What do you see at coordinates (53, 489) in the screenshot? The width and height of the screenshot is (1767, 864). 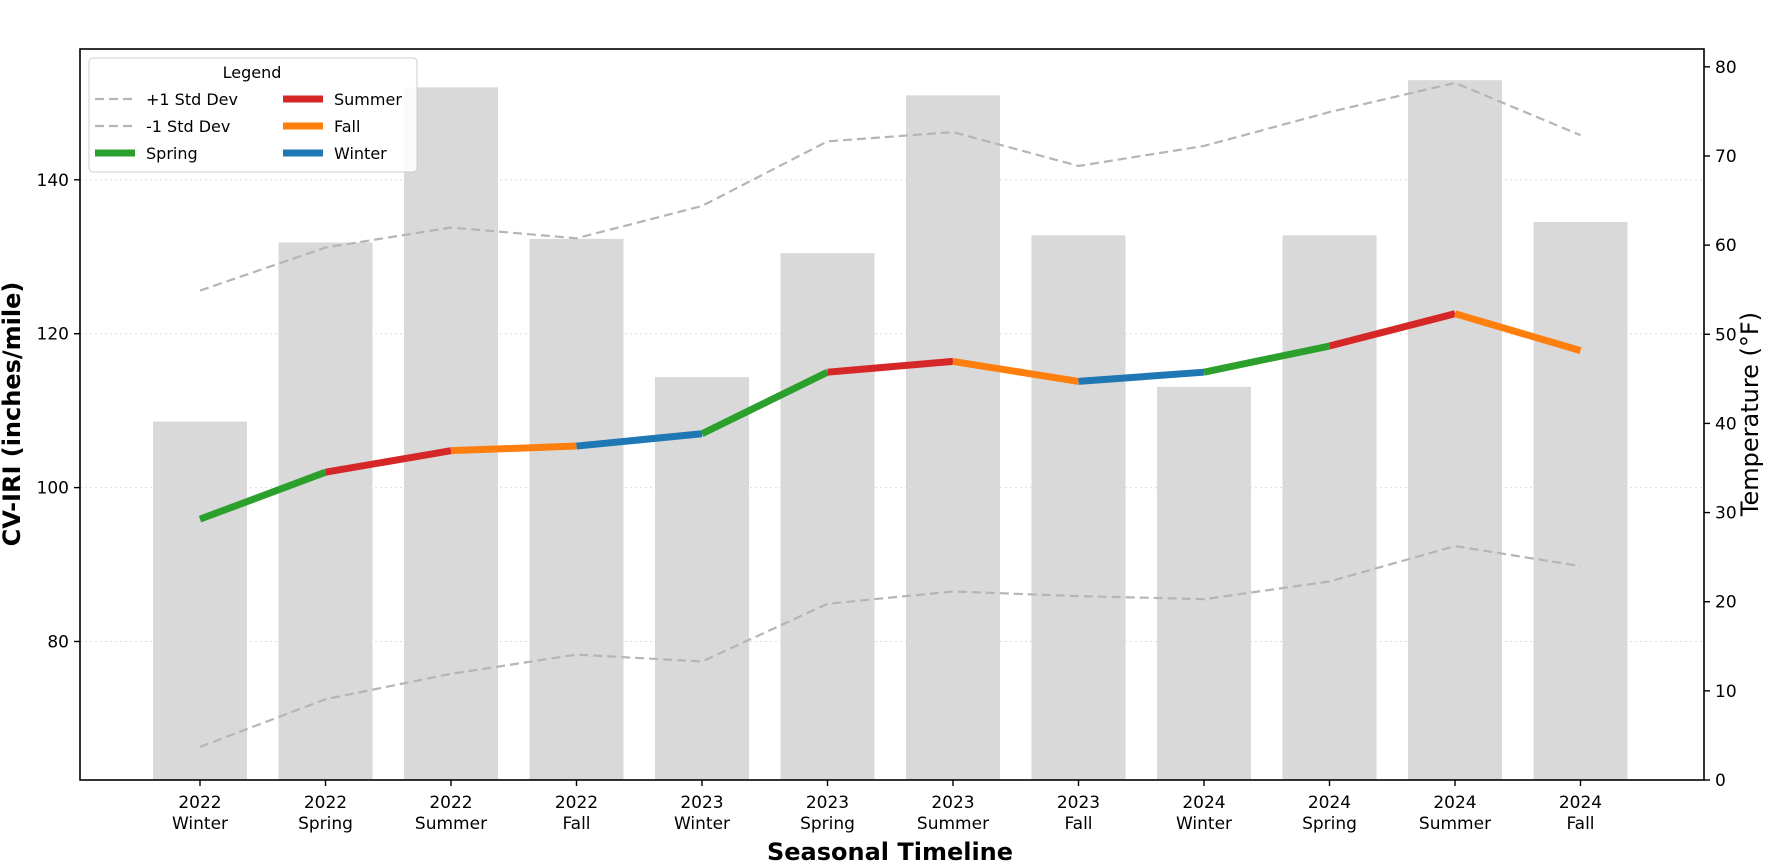 I see `y-tick-label: 100` at bounding box center [53, 489].